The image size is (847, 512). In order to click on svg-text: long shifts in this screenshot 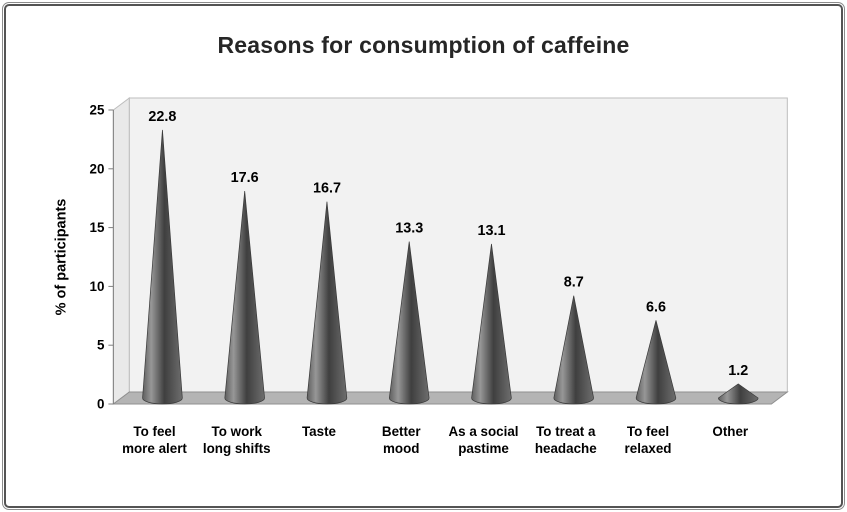, I will do `click(237, 448)`.